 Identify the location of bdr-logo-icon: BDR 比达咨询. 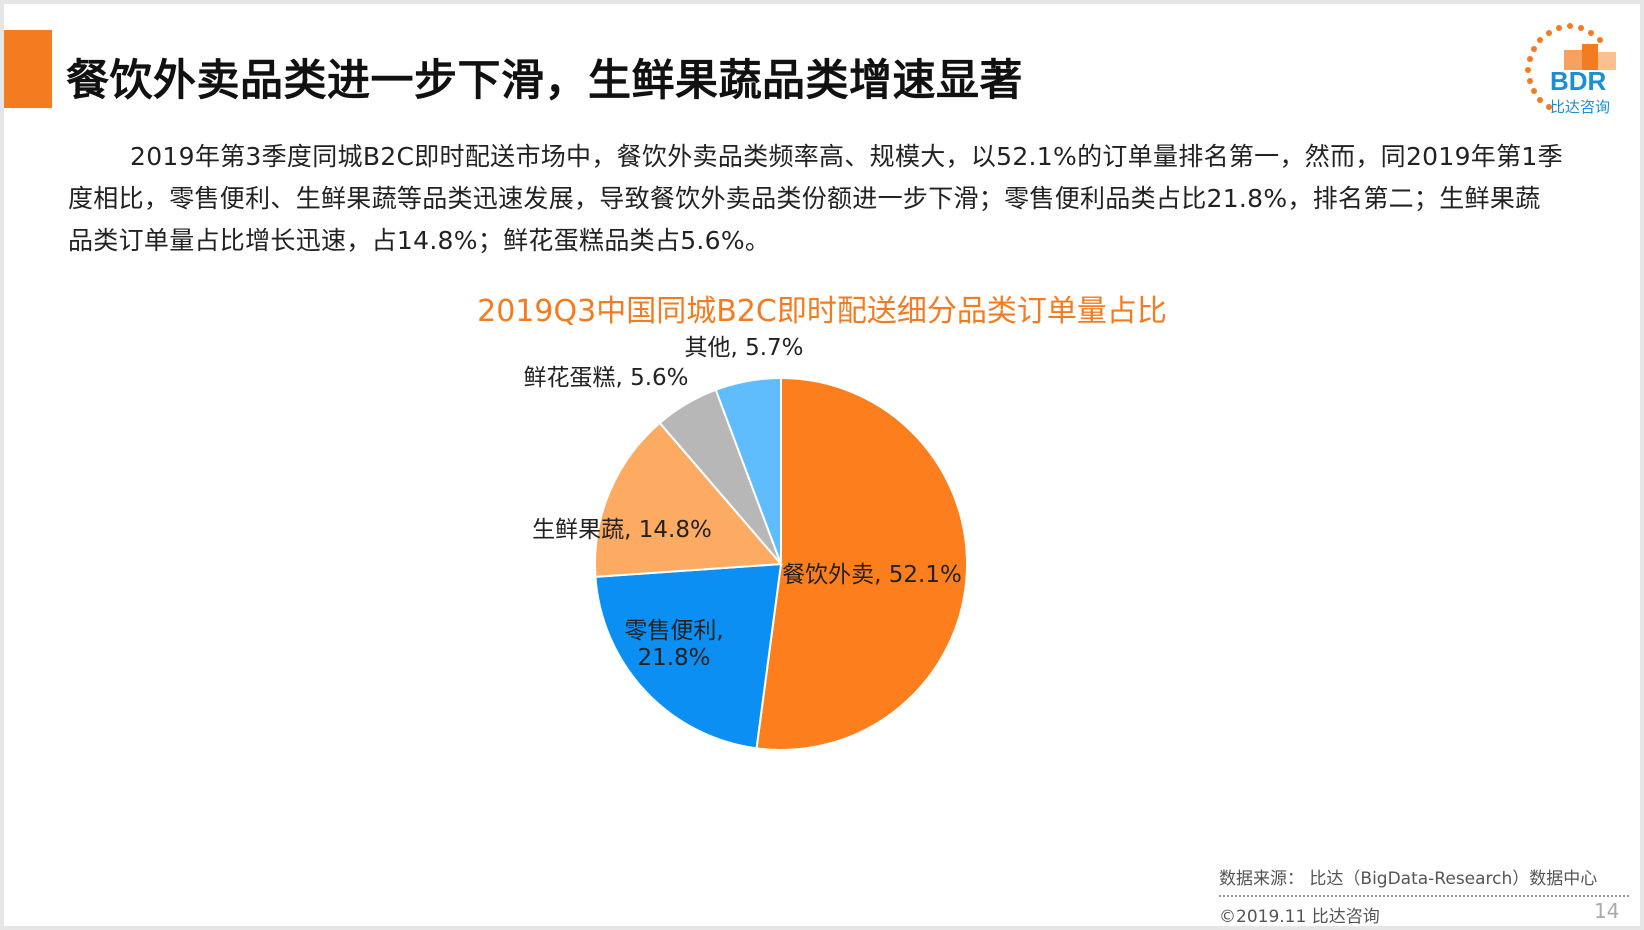
(1570, 69).